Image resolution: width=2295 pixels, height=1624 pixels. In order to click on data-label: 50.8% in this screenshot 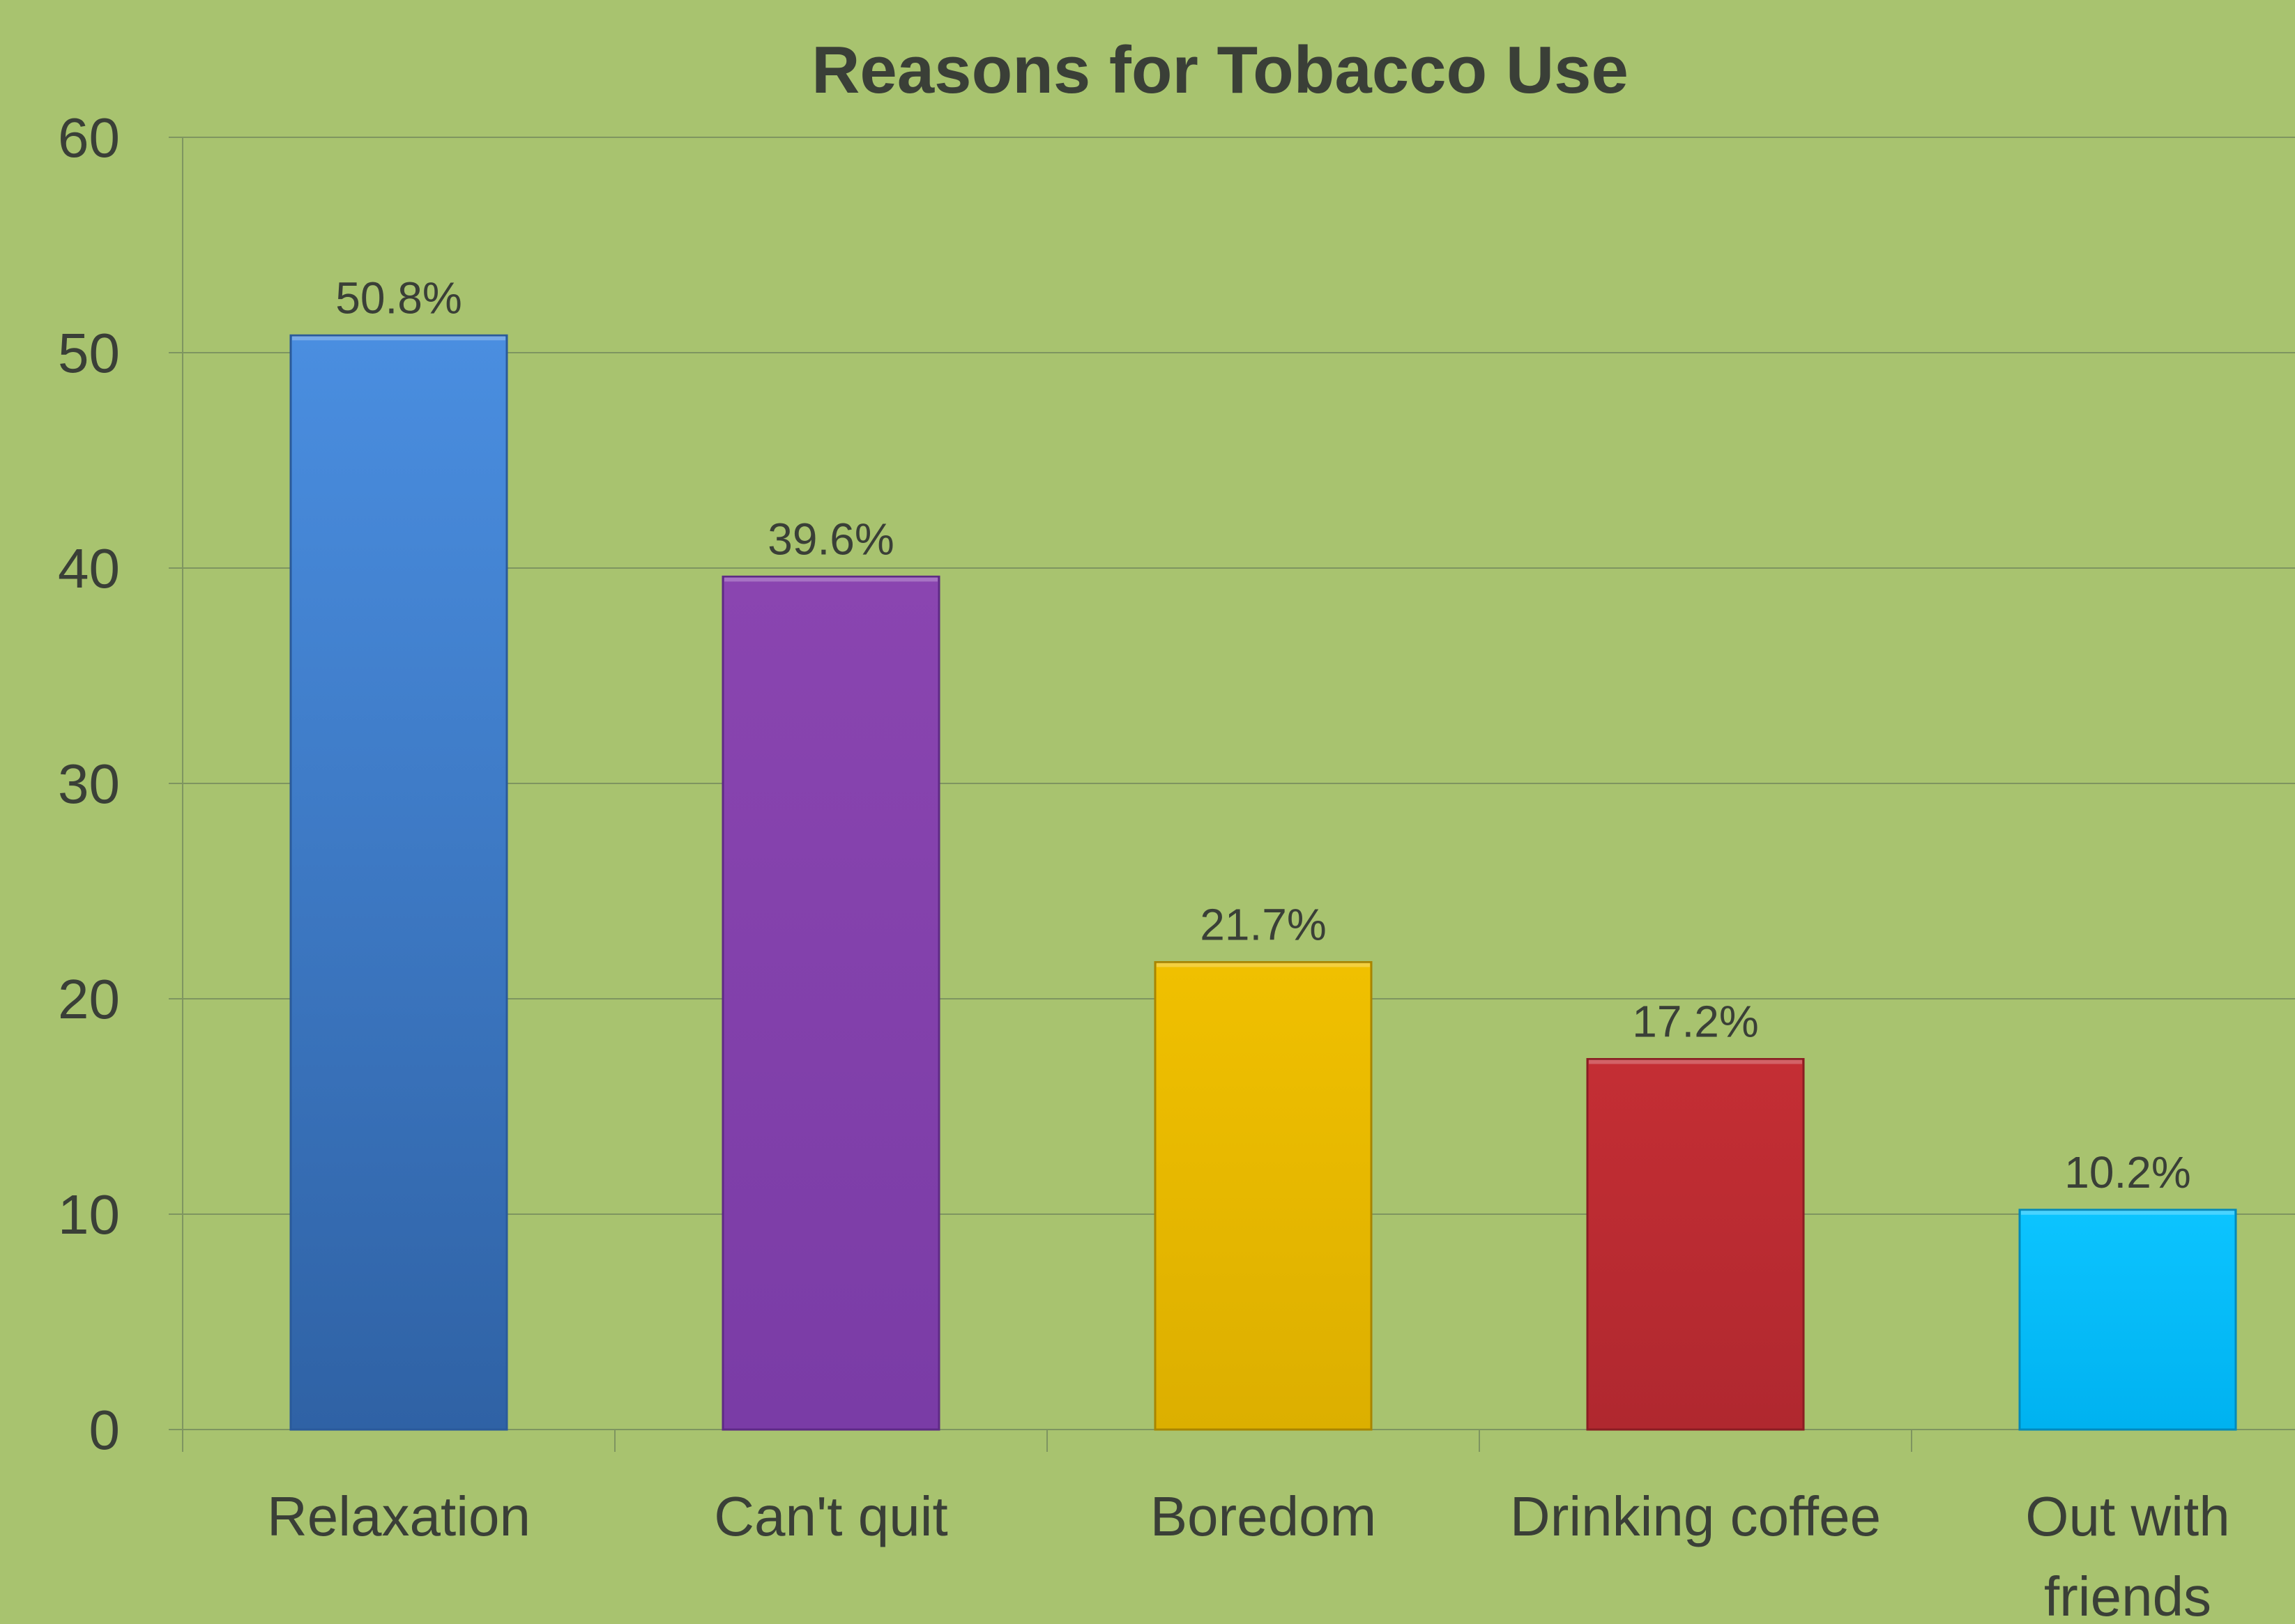, I will do `click(399, 298)`.